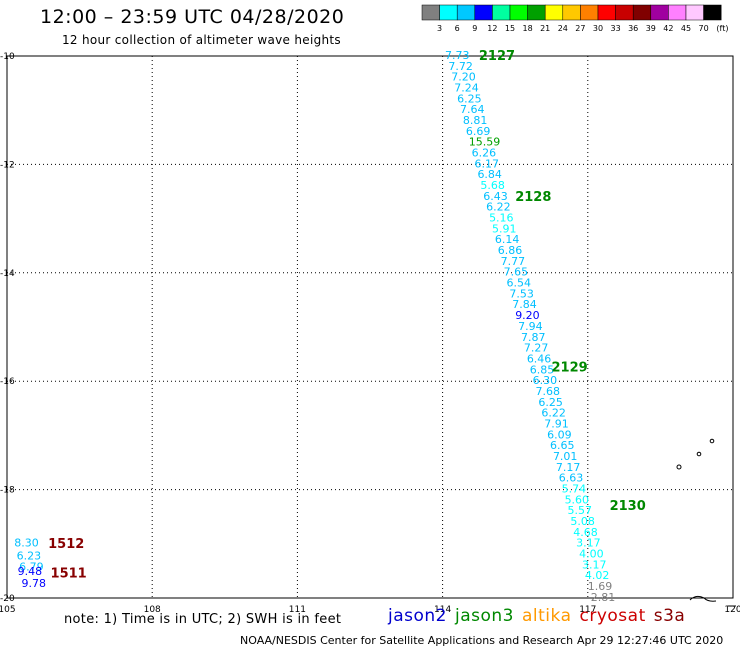 The width and height of the screenshot is (740, 650). What do you see at coordinates (669, 616) in the screenshot?
I see `mission-s3a: s3a` at bounding box center [669, 616].